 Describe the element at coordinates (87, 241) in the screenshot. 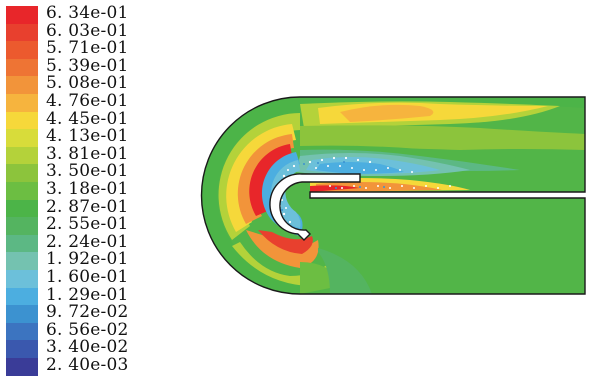

I see `legend-label: 2. 24e-01` at that location.